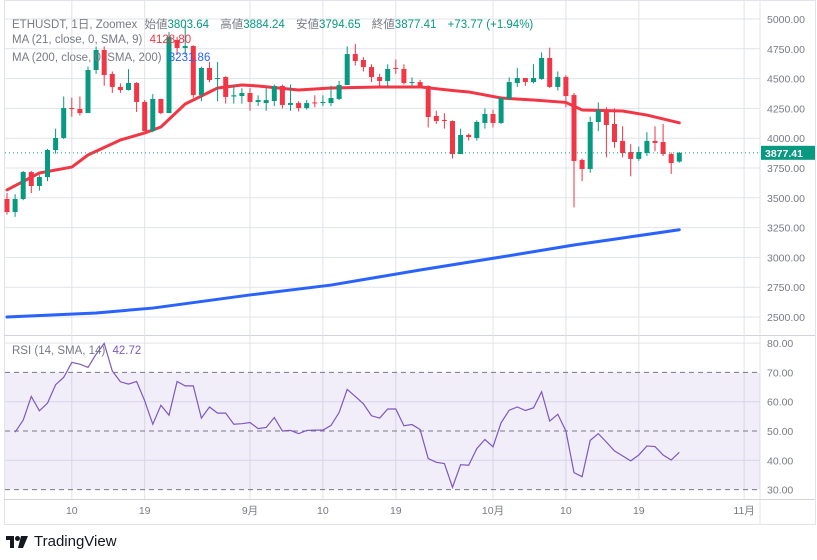 The image size is (817, 560). What do you see at coordinates (786, 229) in the screenshot?
I see `price-tick-label: 3250.00` at bounding box center [786, 229].